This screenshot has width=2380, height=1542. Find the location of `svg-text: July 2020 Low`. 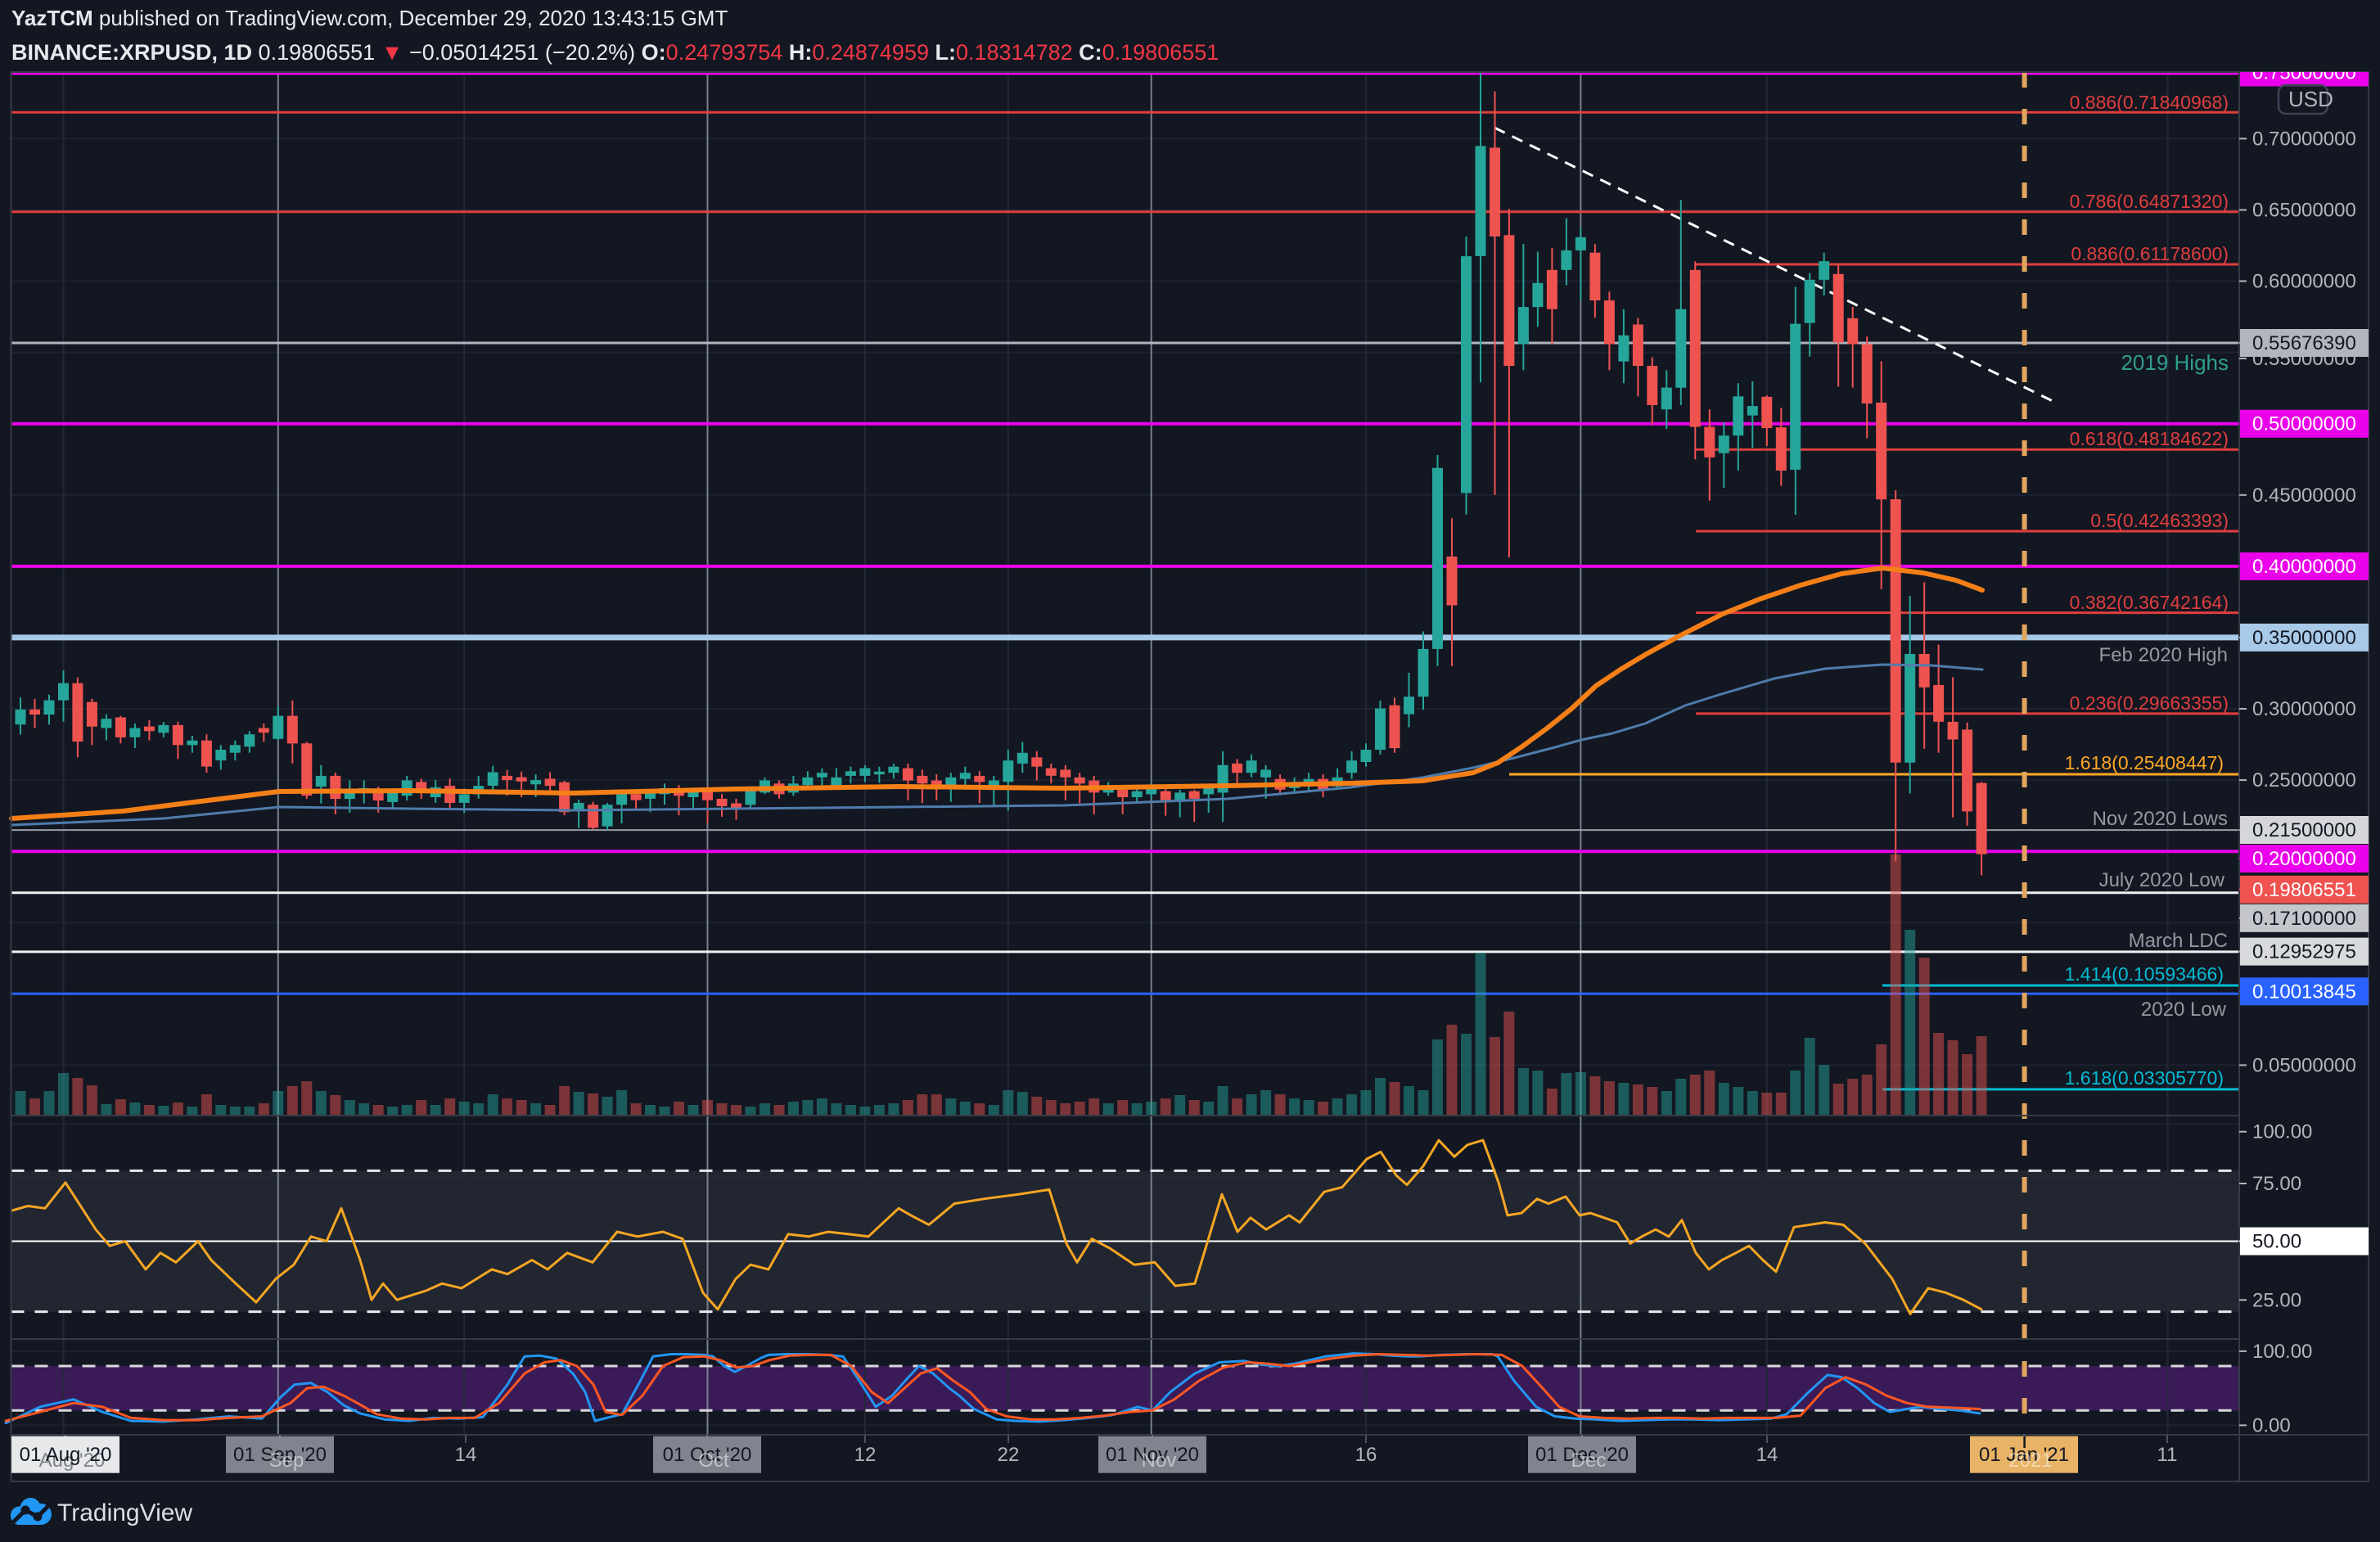

svg-text: July 2020 Low is located at coordinates (2162, 880).